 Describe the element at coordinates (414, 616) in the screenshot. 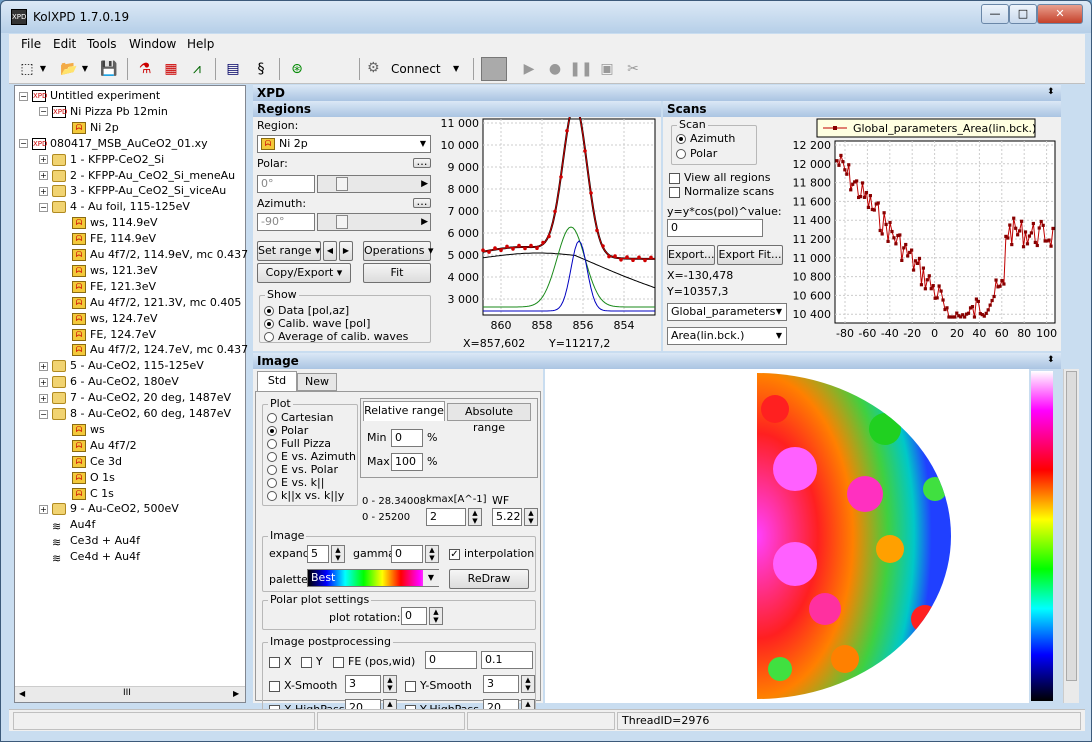

I see `plot-rotation-input: 0` at that location.